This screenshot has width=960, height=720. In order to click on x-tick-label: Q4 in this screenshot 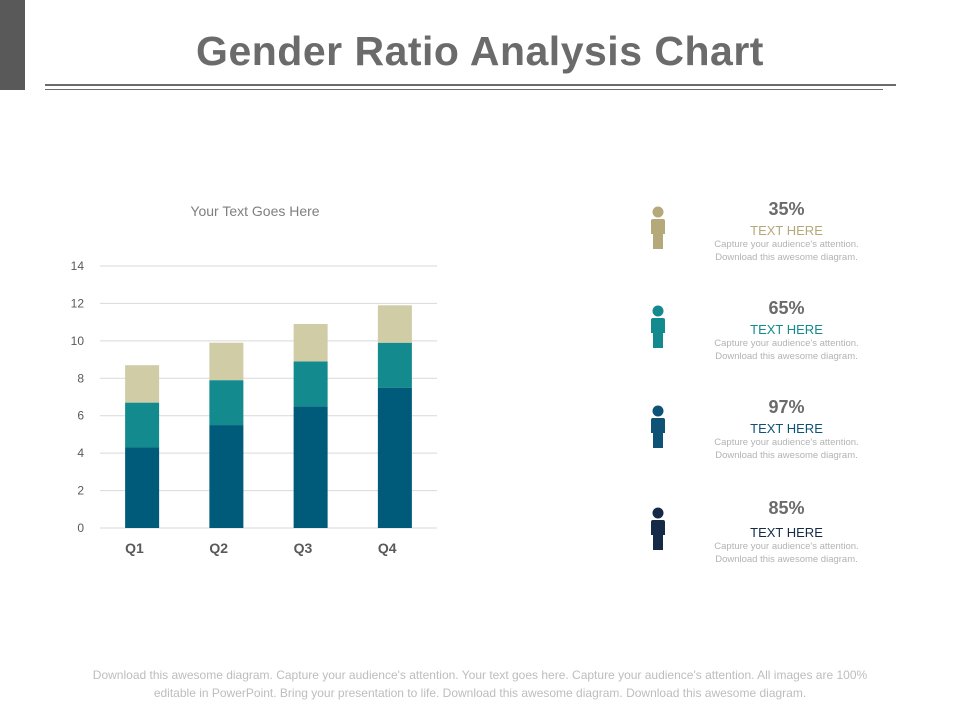, I will do `click(387, 548)`.